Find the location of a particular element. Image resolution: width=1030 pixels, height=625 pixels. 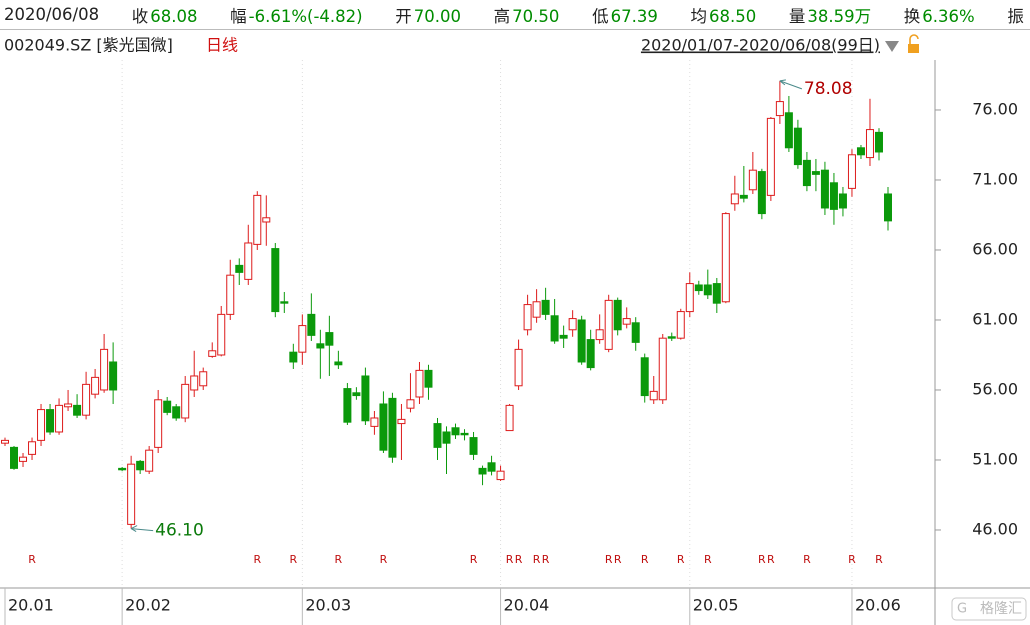

lock-icon is located at coordinates (913, 48).